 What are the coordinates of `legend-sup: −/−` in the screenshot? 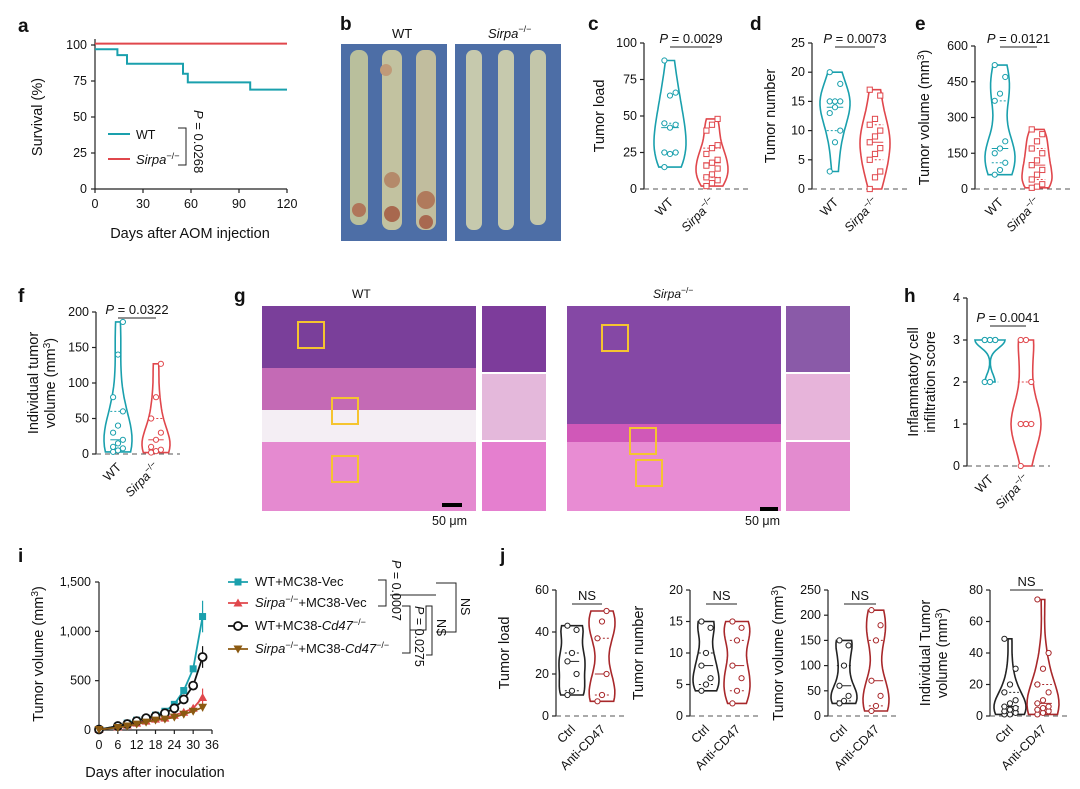 It's located at (291, 599).